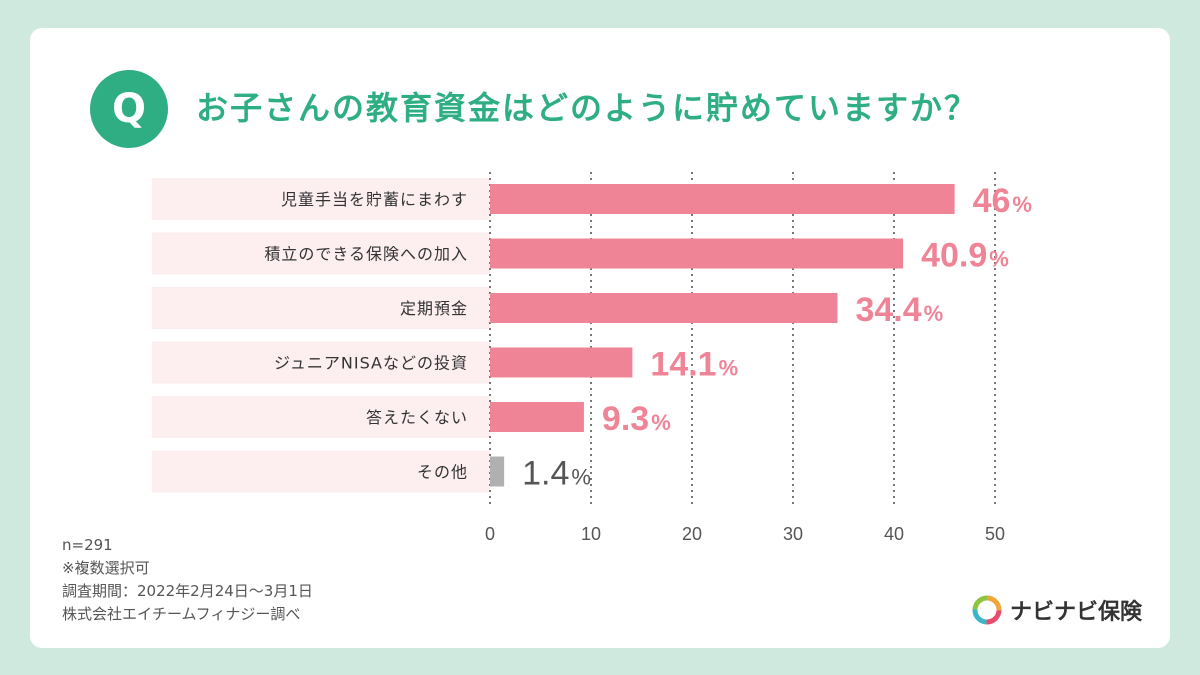  I want to click on multiple-choice-note: ※複数選択可, so click(106, 568).